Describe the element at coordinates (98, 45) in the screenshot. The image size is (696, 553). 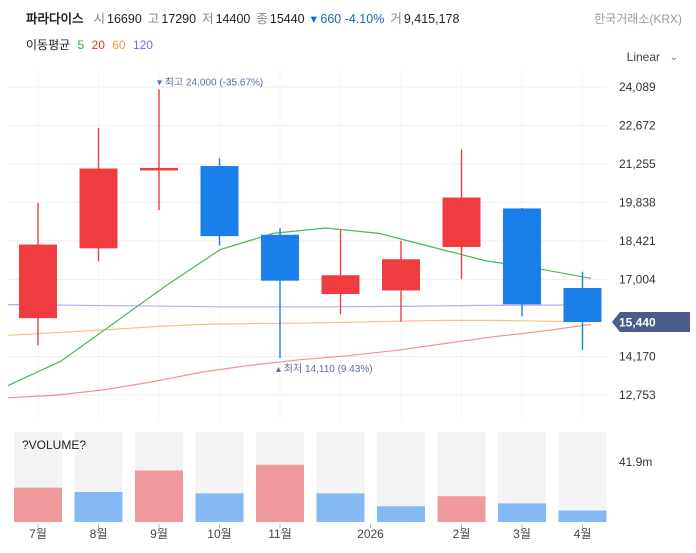
I see `ma-legend-20: 20` at that location.